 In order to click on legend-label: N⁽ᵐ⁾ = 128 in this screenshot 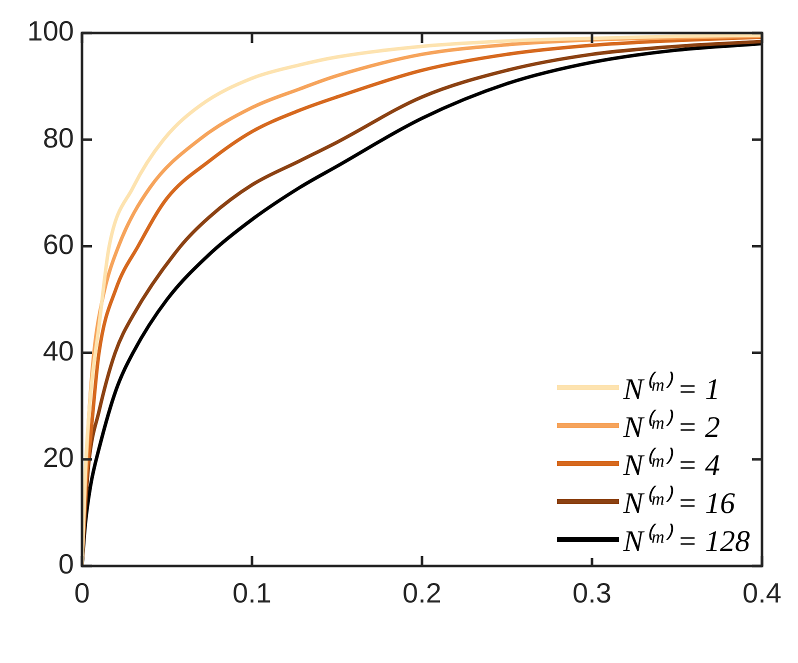, I will do `click(686, 541)`.